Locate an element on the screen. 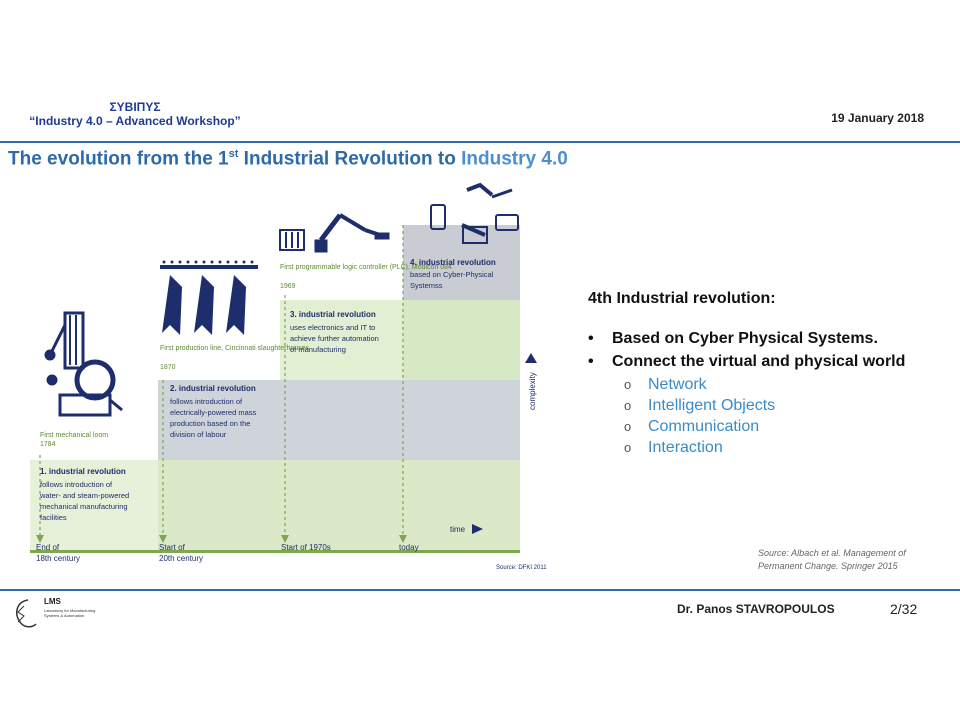  timeline-4: today is located at coordinates (409, 547).